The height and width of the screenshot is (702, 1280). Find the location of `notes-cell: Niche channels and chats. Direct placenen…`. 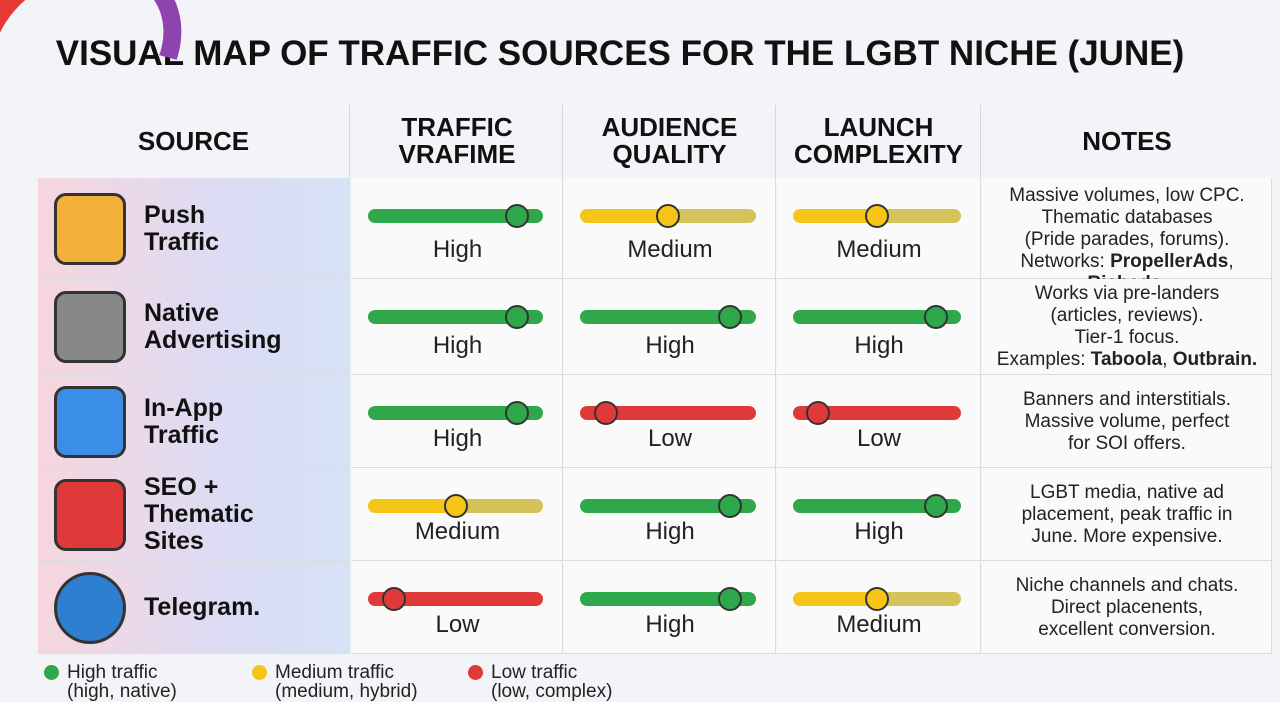

notes-cell: Niche channels and chats. Direct placenen… is located at coordinates (1127, 607).